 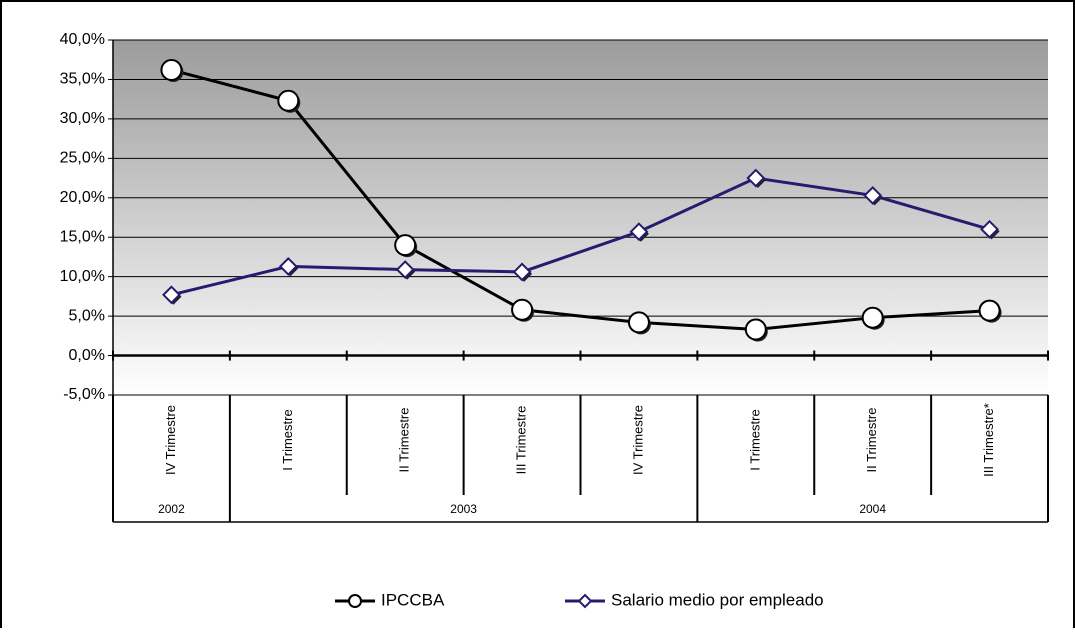 I want to click on x-tick-label: III Trimestre, so click(x=521, y=440).